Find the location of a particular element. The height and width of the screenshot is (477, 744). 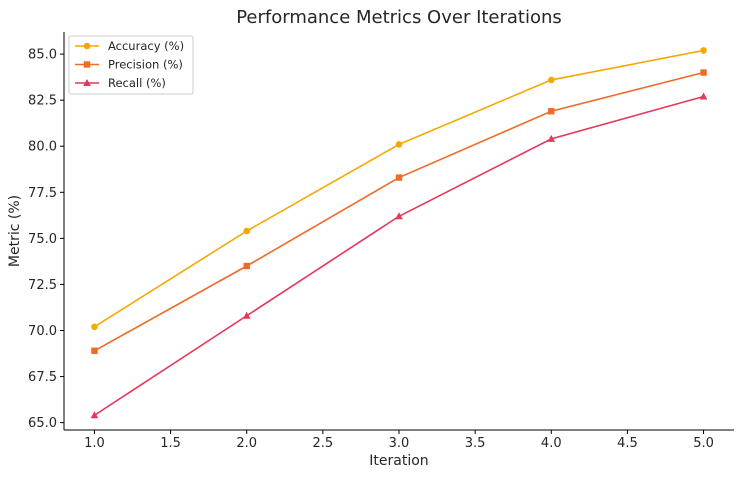

x-tick-label: 2.0 is located at coordinates (246, 443).